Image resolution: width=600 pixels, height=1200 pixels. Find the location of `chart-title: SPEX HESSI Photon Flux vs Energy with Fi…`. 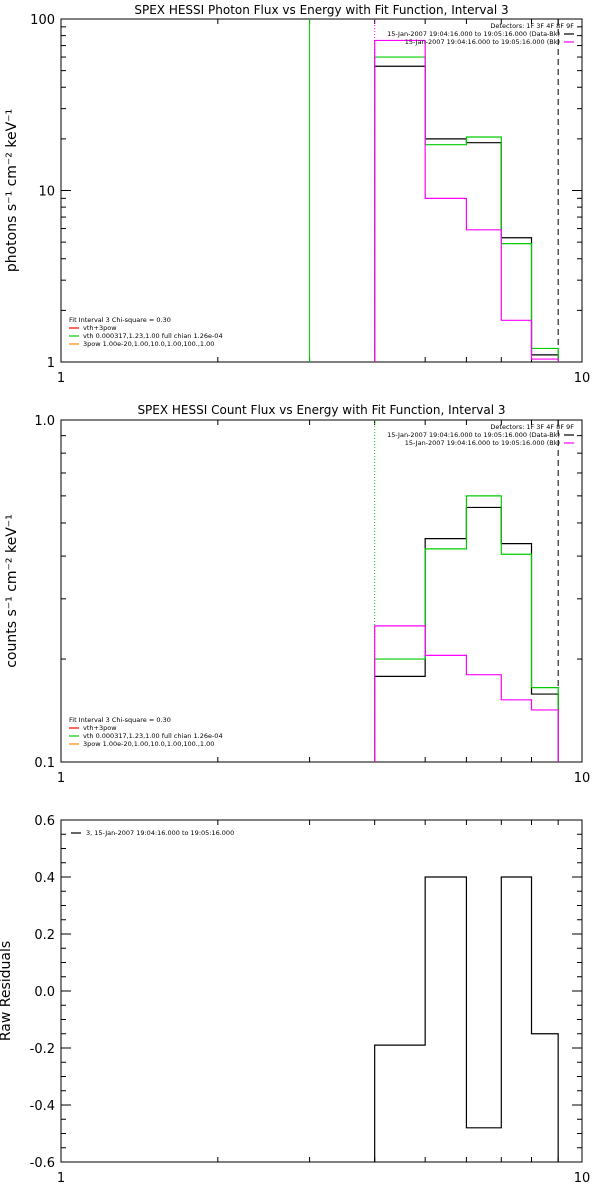

chart-title: SPEX HESSI Photon Flux vs Energy with Fi… is located at coordinates (321, 10).